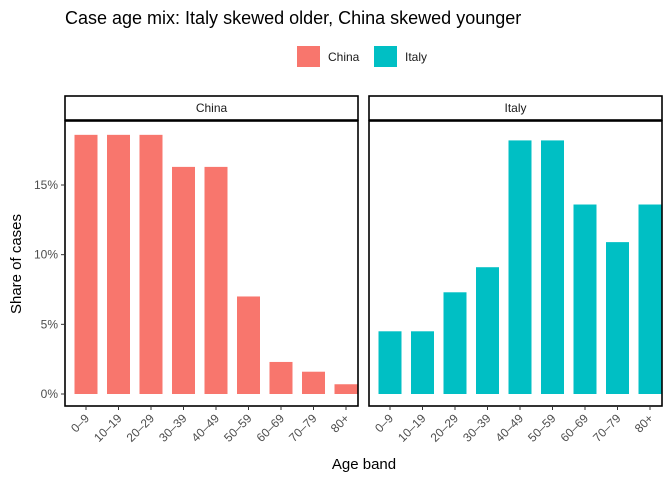  I want to click on y-tick-label-3: 10%, so click(46, 255).